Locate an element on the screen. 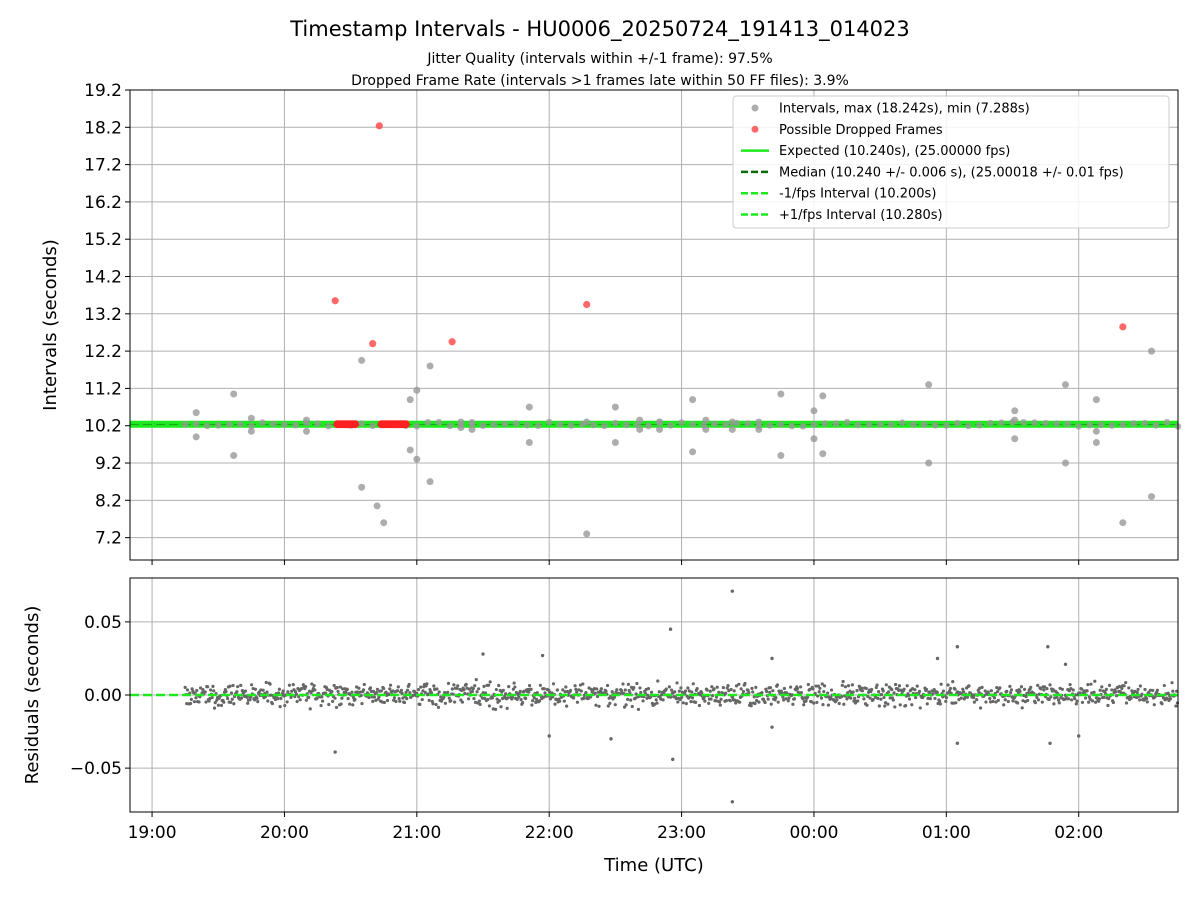  x-tick-label: 21:00 is located at coordinates (416, 833).